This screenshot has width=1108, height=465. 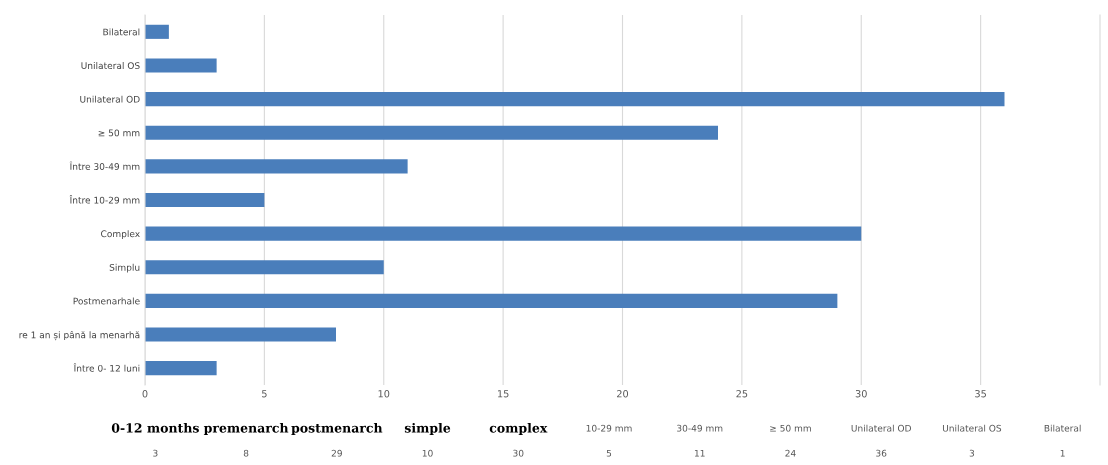 What do you see at coordinates (120, 234) in the screenshot?
I see `y-tick-label: Complex` at bounding box center [120, 234].